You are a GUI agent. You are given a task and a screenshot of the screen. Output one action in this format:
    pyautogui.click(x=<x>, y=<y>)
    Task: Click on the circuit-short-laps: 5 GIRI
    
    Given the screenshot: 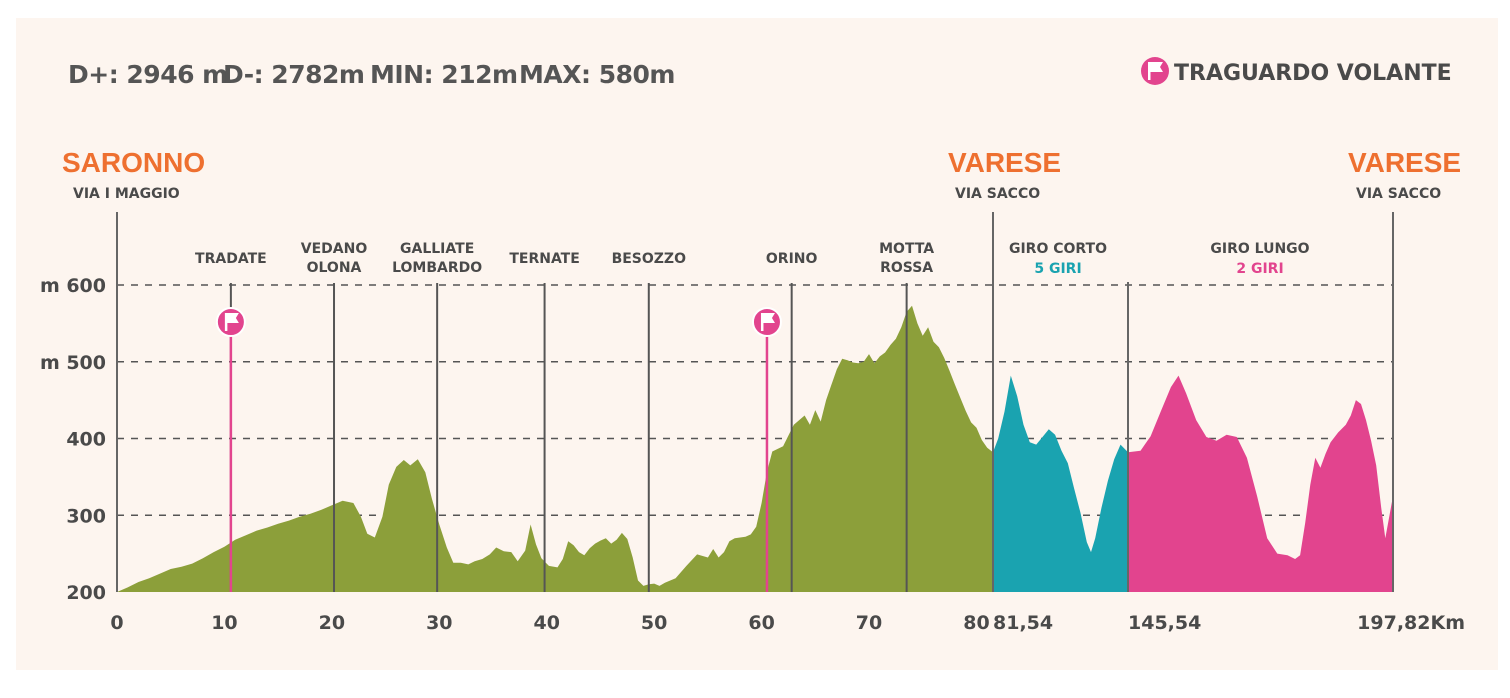 What is the action you would take?
    pyautogui.click(x=1057, y=269)
    